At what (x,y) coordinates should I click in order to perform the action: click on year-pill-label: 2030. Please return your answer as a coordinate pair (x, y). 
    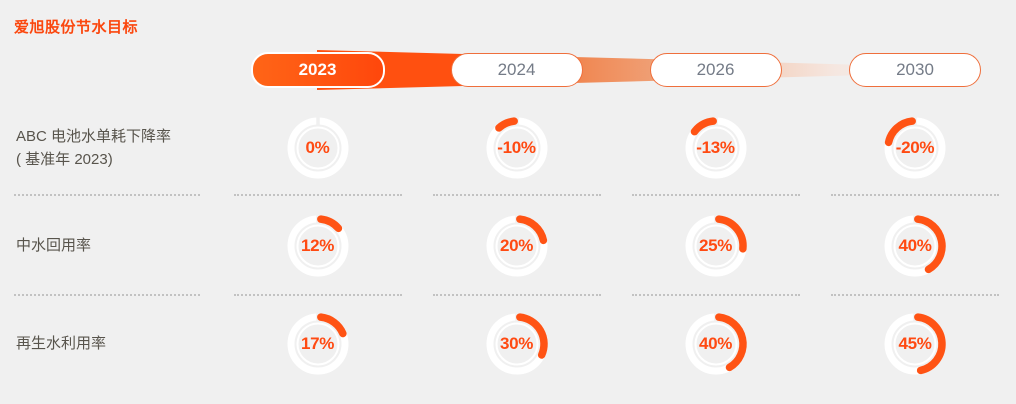
    Looking at the image, I should click on (915, 69).